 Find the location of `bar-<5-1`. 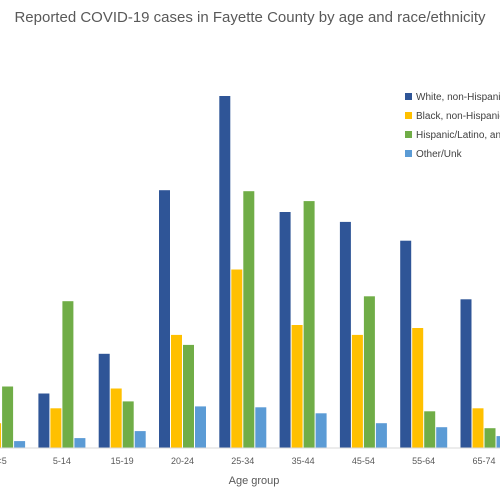

bar-<5-1 is located at coordinates (1, 435).